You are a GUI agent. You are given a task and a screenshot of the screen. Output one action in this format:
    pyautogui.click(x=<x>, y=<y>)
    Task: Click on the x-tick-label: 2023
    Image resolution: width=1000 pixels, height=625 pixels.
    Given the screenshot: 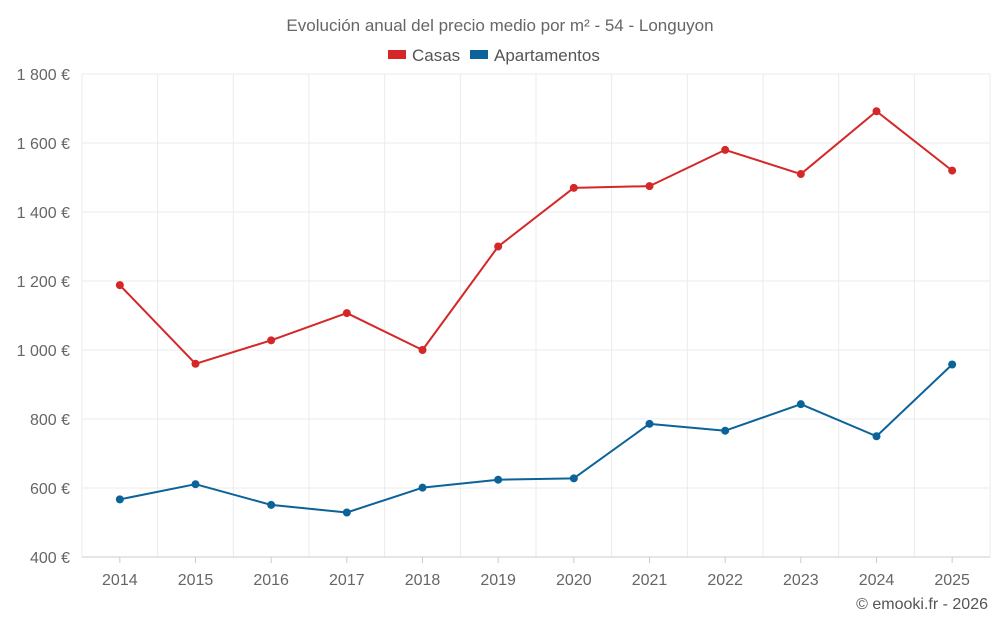 What is the action you would take?
    pyautogui.click(x=801, y=580)
    